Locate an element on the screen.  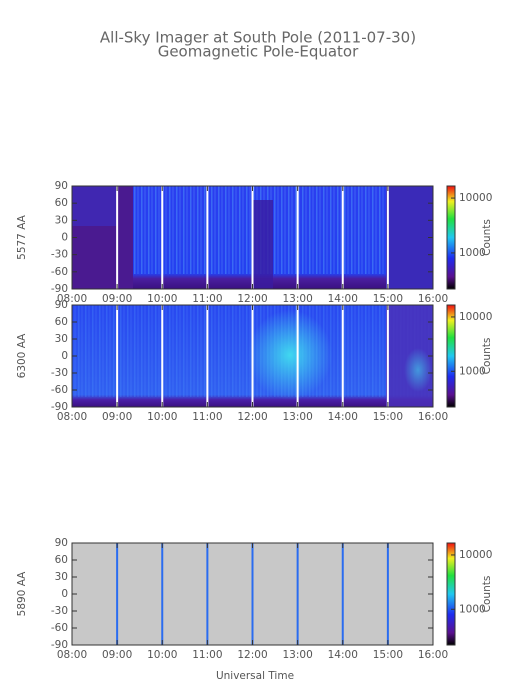
y-axis-label: 5577 AA is located at coordinates (22, 237).